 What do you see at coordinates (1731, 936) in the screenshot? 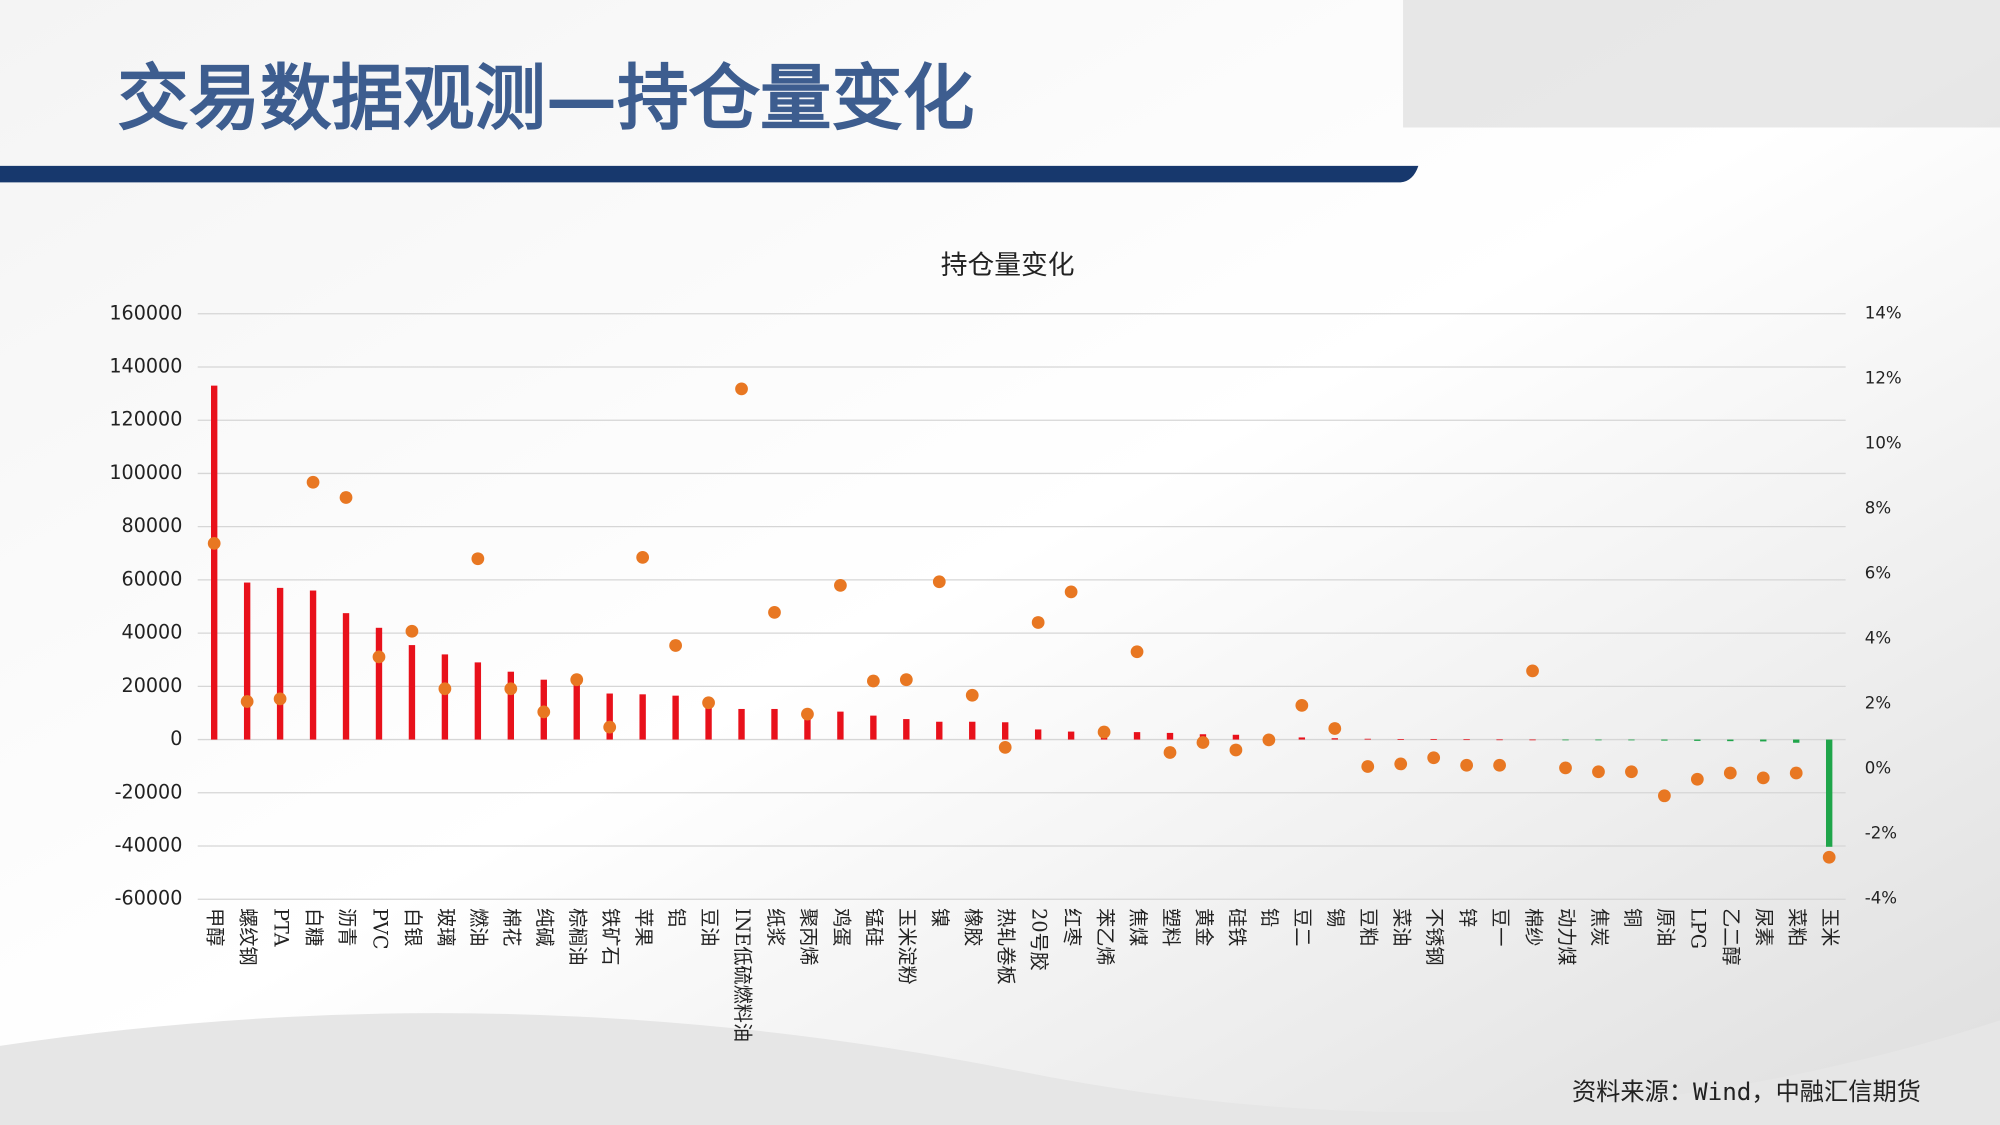
I see `x-tick-label: 乙二醇` at bounding box center [1731, 936].